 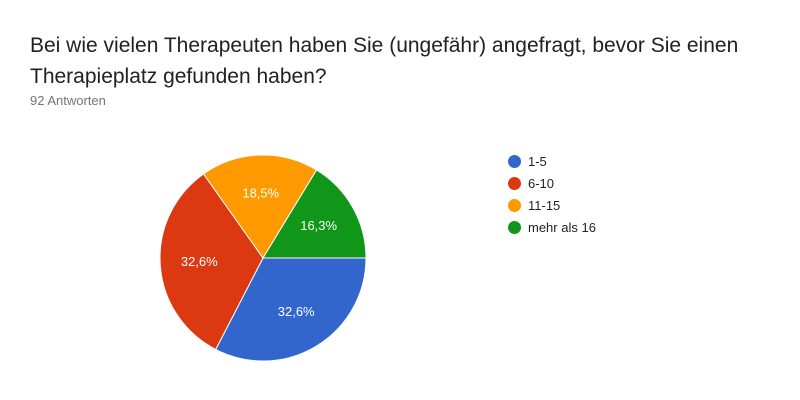 I want to click on pie-label-6-10: 32,6%, so click(x=199, y=261).